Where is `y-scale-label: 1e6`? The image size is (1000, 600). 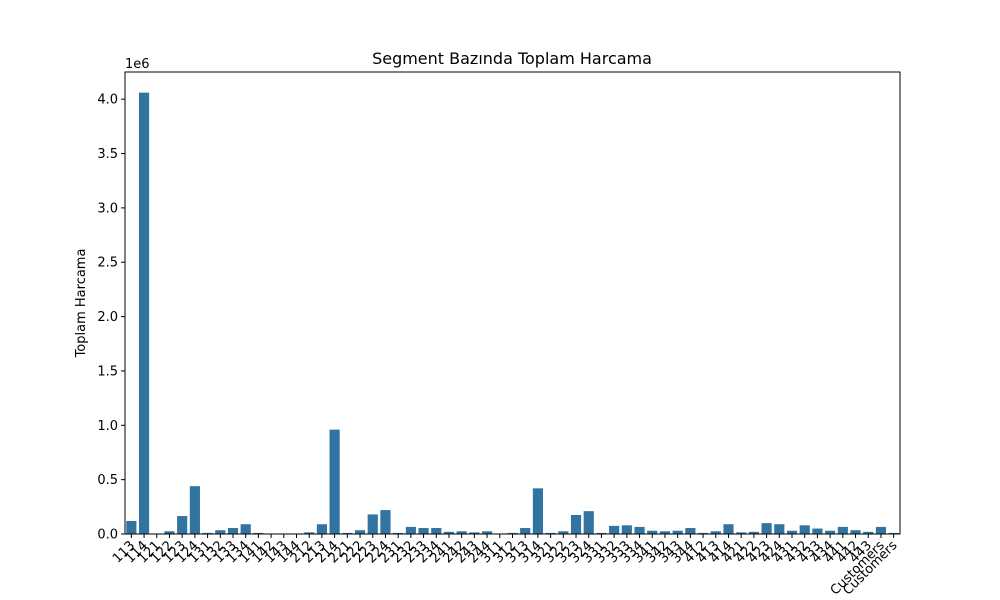 y-scale-label: 1e6 is located at coordinates (137, 64).